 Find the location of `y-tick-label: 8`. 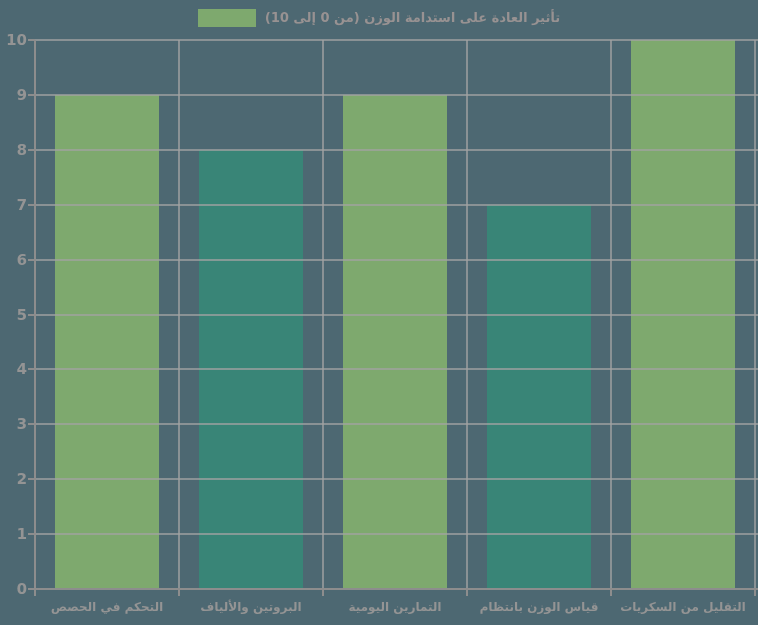

y-tick-label: 8 is located at coordinates (21, 149).